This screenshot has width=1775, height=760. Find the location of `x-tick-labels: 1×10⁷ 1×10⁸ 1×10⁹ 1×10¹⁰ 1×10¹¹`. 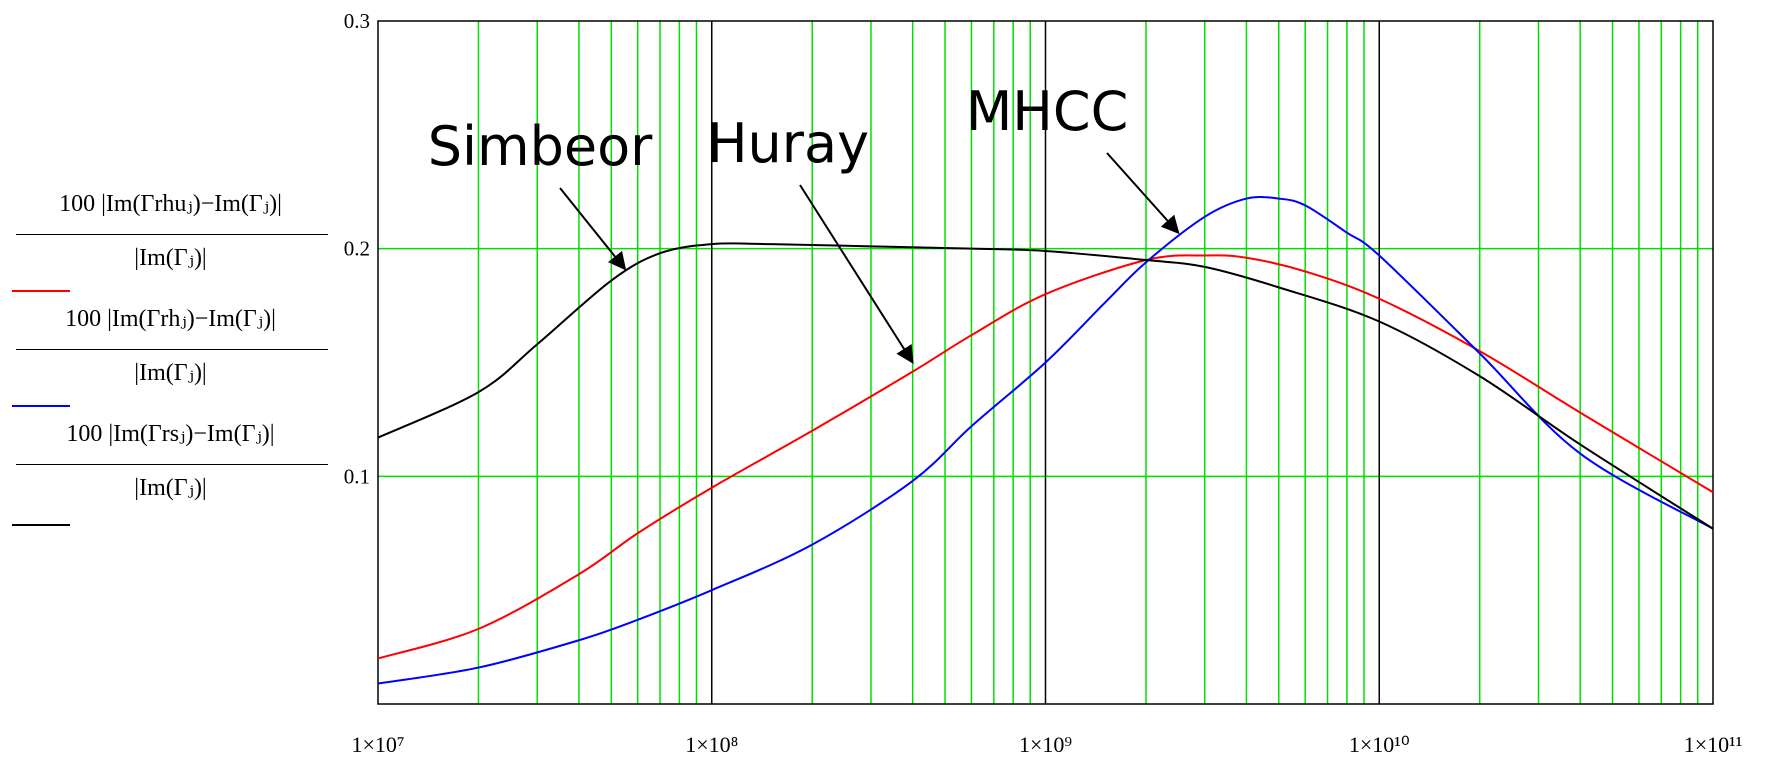

x-tick-labels: 1×10⁷ 1×10⁸ 1×10⁹ 1×10¹⁰ 1×10¹¹ is located at coordinates (1046, 744).